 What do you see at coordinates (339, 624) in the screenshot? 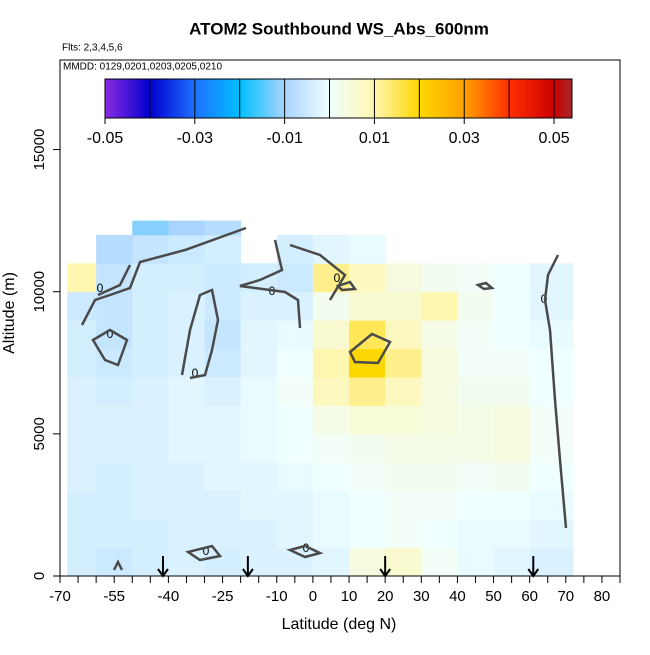
I see `x-axis-label: Latitude (deg N)` at bounding box center [339, 624].